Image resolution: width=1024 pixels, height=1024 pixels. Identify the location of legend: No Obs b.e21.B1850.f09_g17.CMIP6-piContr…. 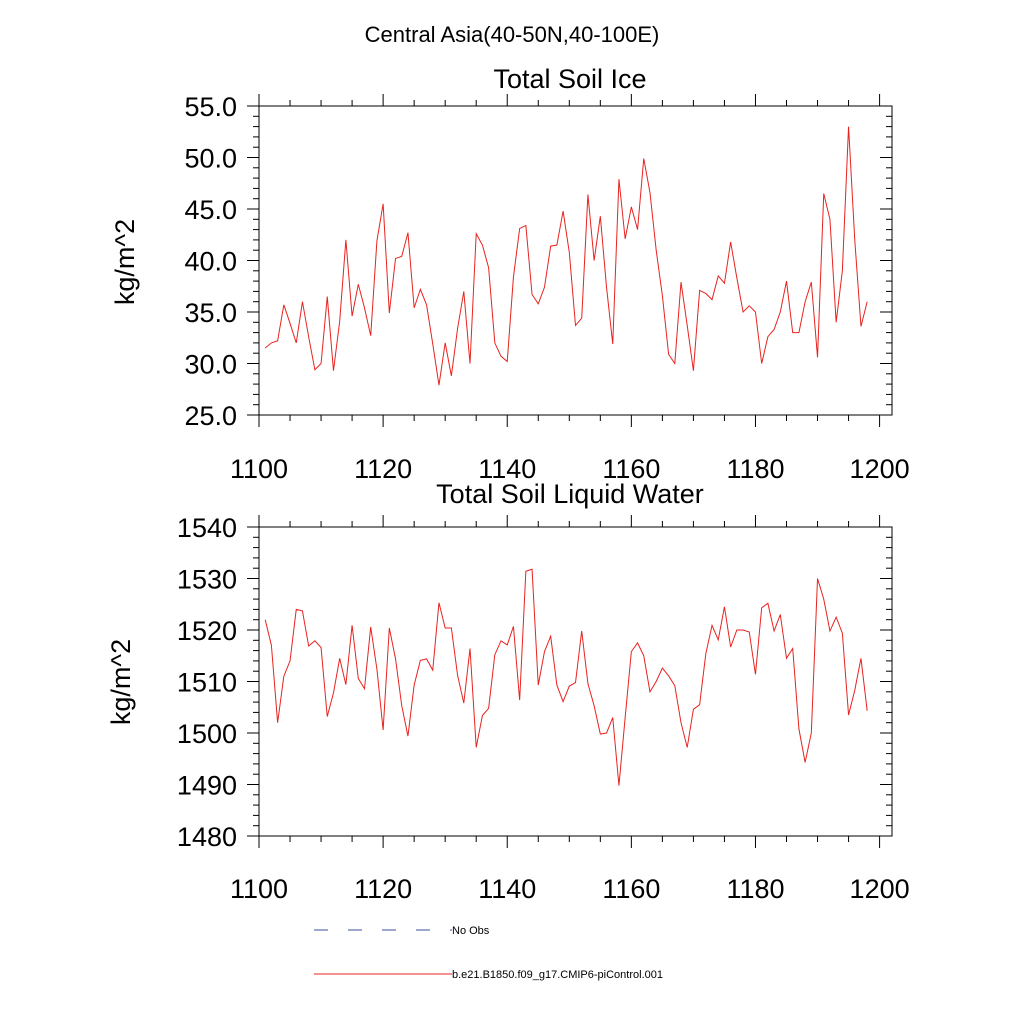
(488, 953).